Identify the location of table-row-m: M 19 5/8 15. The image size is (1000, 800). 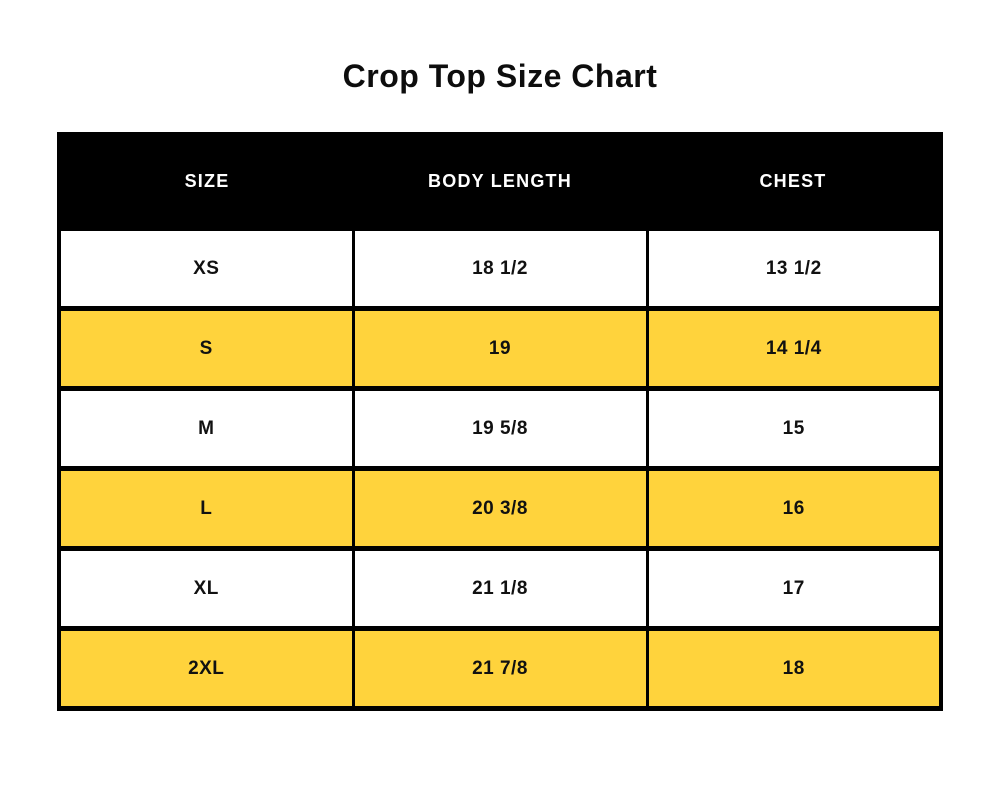
(500, 428).